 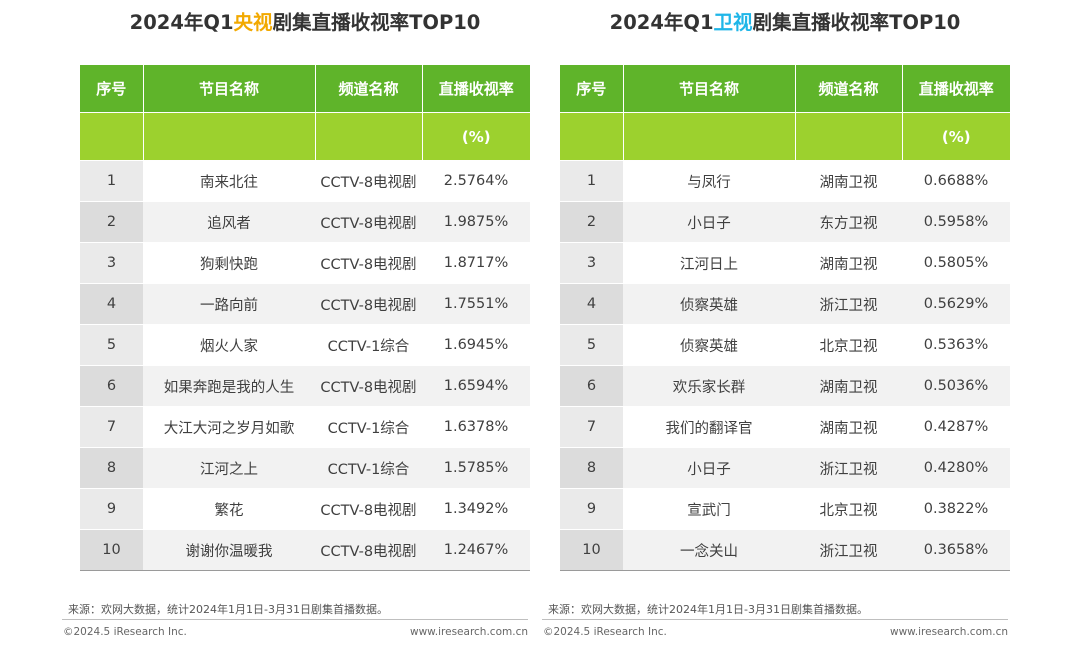 What do you see at coordinates (956, 181) in the screenshot?
I see `rating-cell: 0.6688%` at bounding box center [956, 181].